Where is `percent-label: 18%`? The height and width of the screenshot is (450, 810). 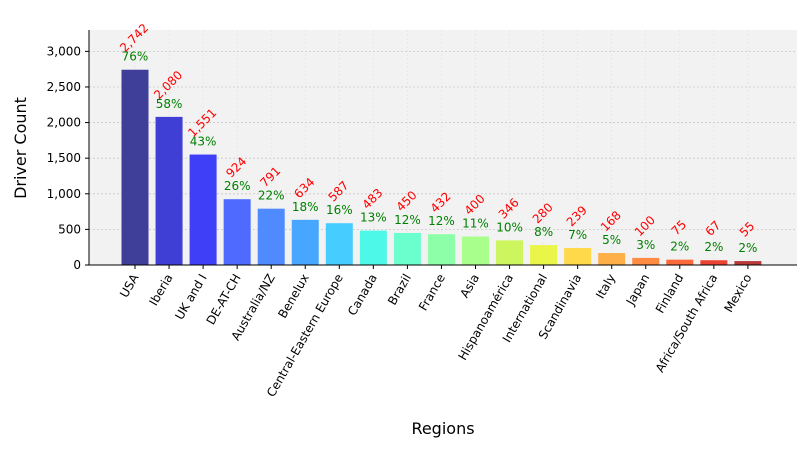 percent-label: 18% is located at coordinates (305, 207).